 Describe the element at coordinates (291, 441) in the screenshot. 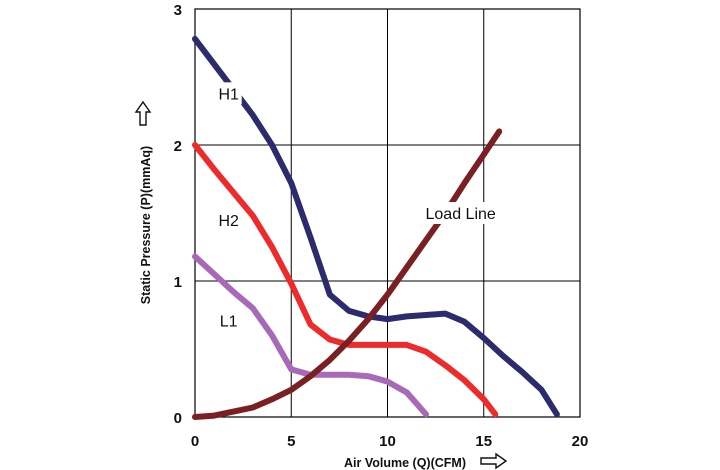

I see `x-tick-label: 5` at that location.